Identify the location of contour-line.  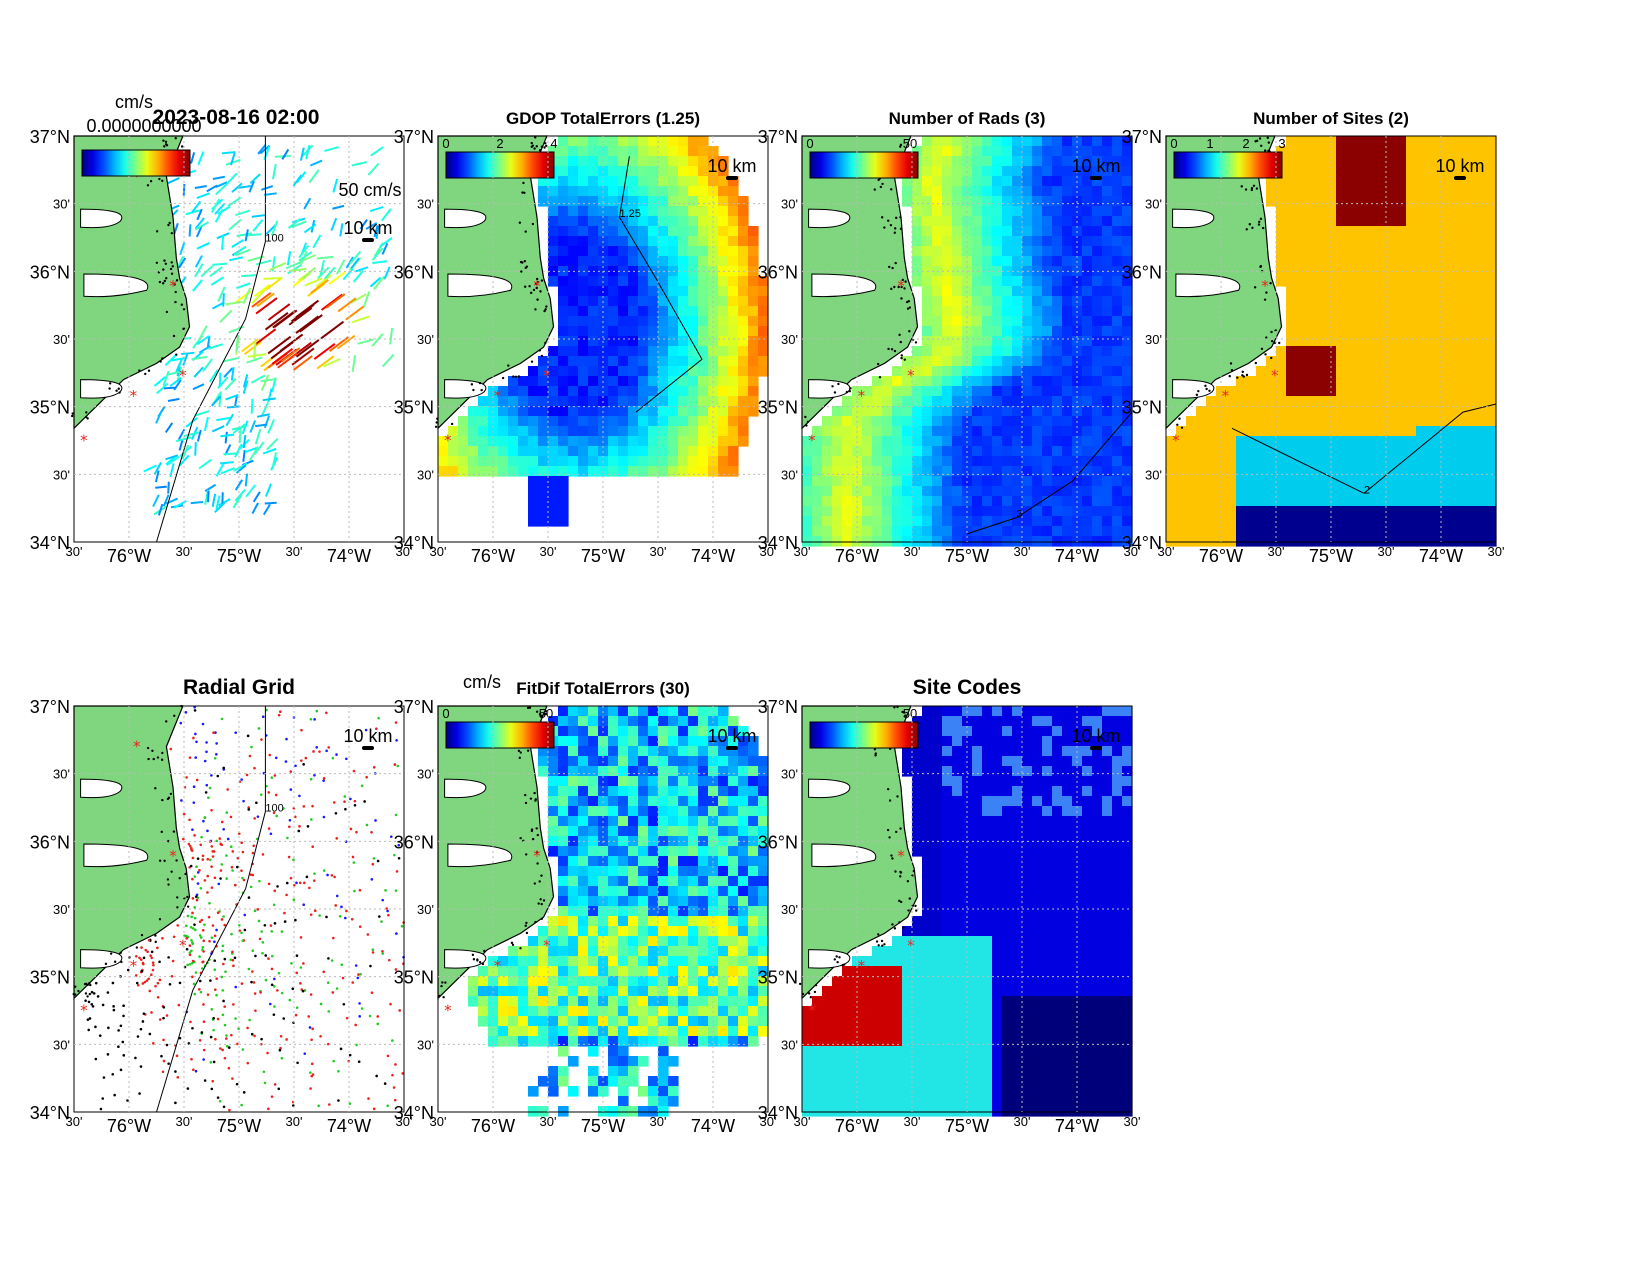
(211, 909).